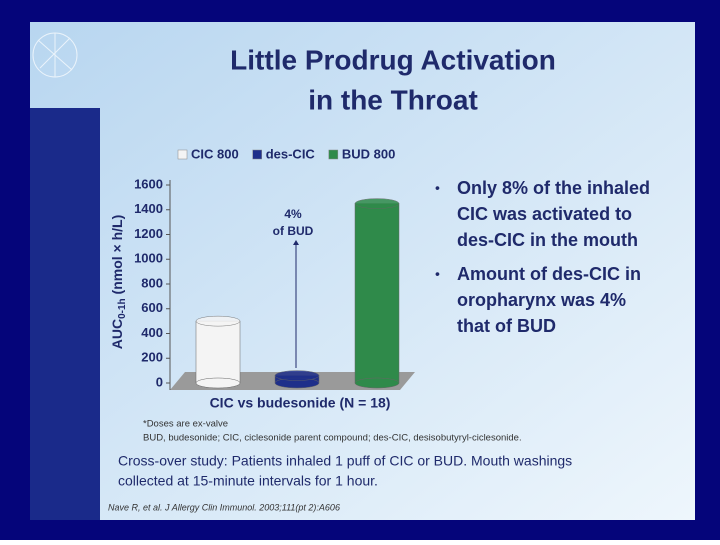 The height and width of the screenshot is (545, 720). What do you see at coordinates (296, 242) in the screenshot?
I see `arrow-head` at bounding box center [296, 242].